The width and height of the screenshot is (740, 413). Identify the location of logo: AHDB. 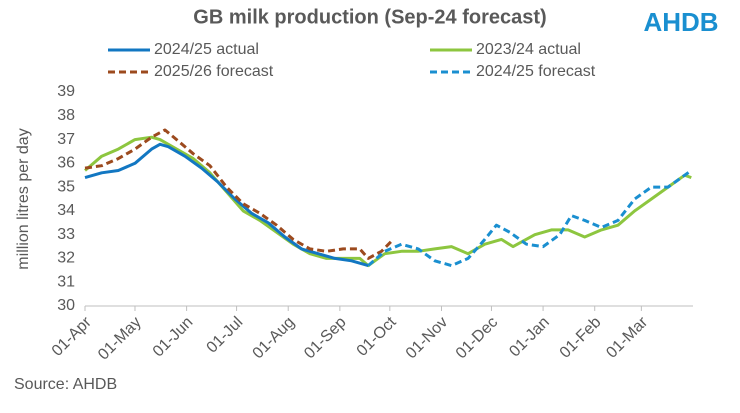
(680, 22).